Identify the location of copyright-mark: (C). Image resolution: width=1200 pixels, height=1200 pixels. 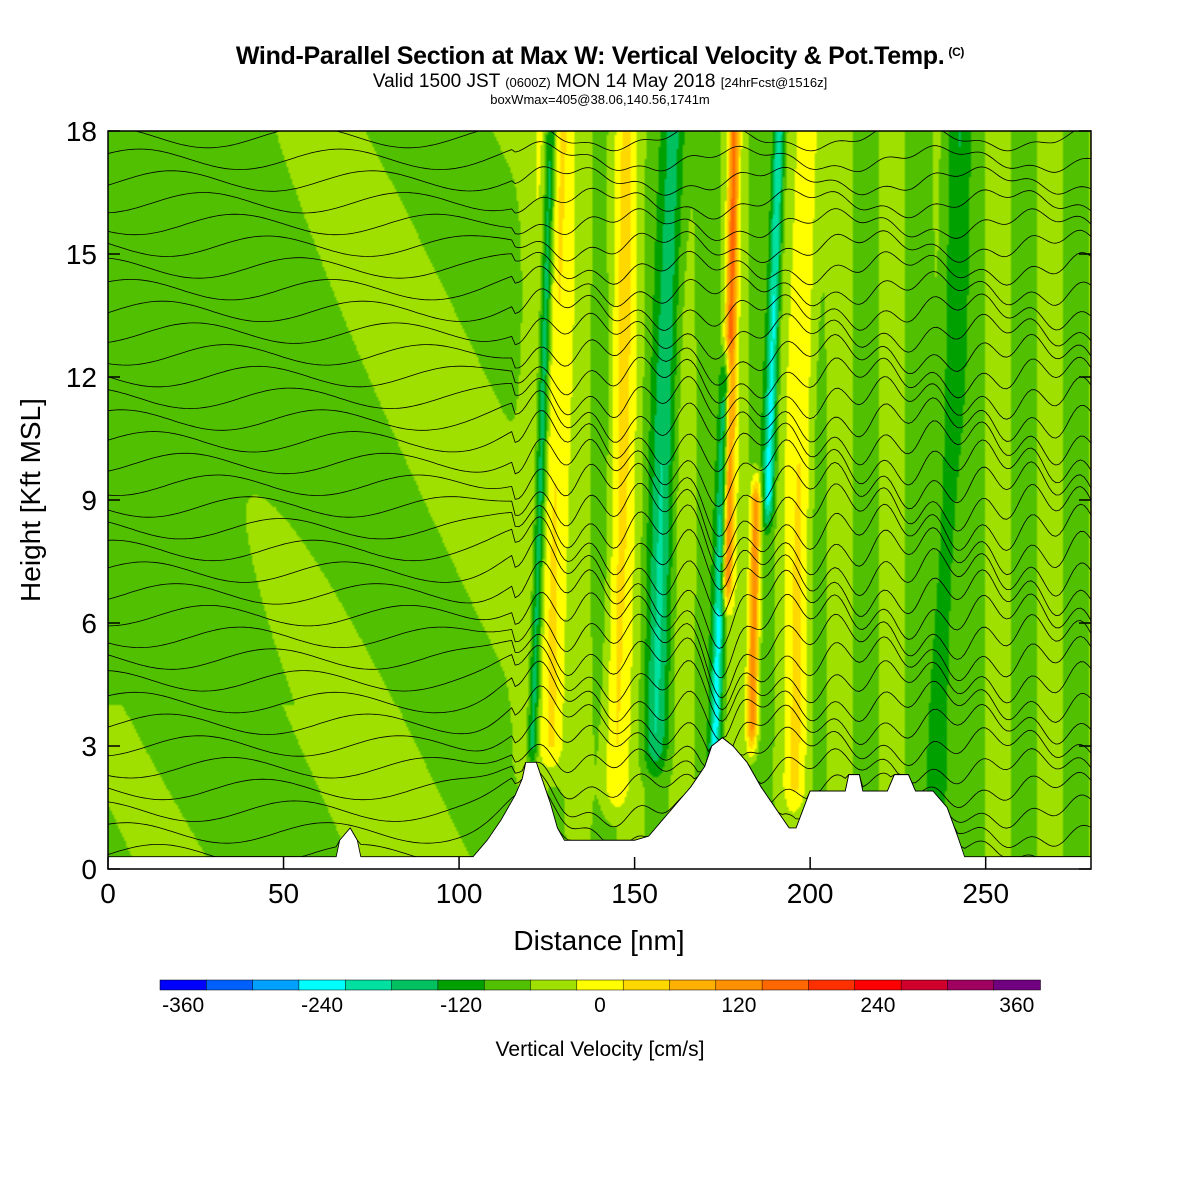
(956, 52).